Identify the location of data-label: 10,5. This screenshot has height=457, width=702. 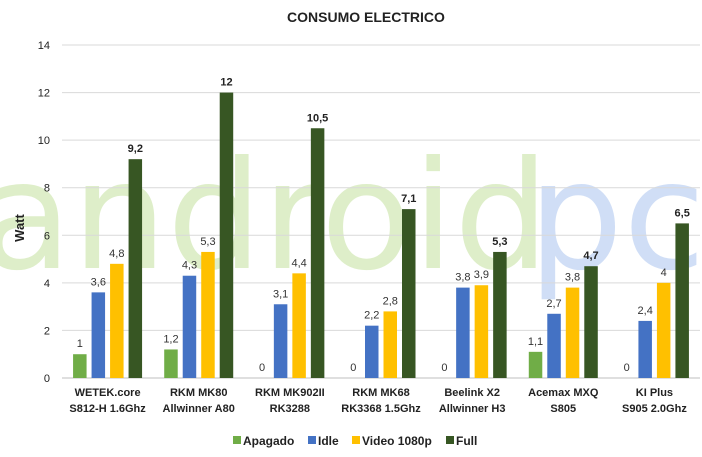
(317, 118).